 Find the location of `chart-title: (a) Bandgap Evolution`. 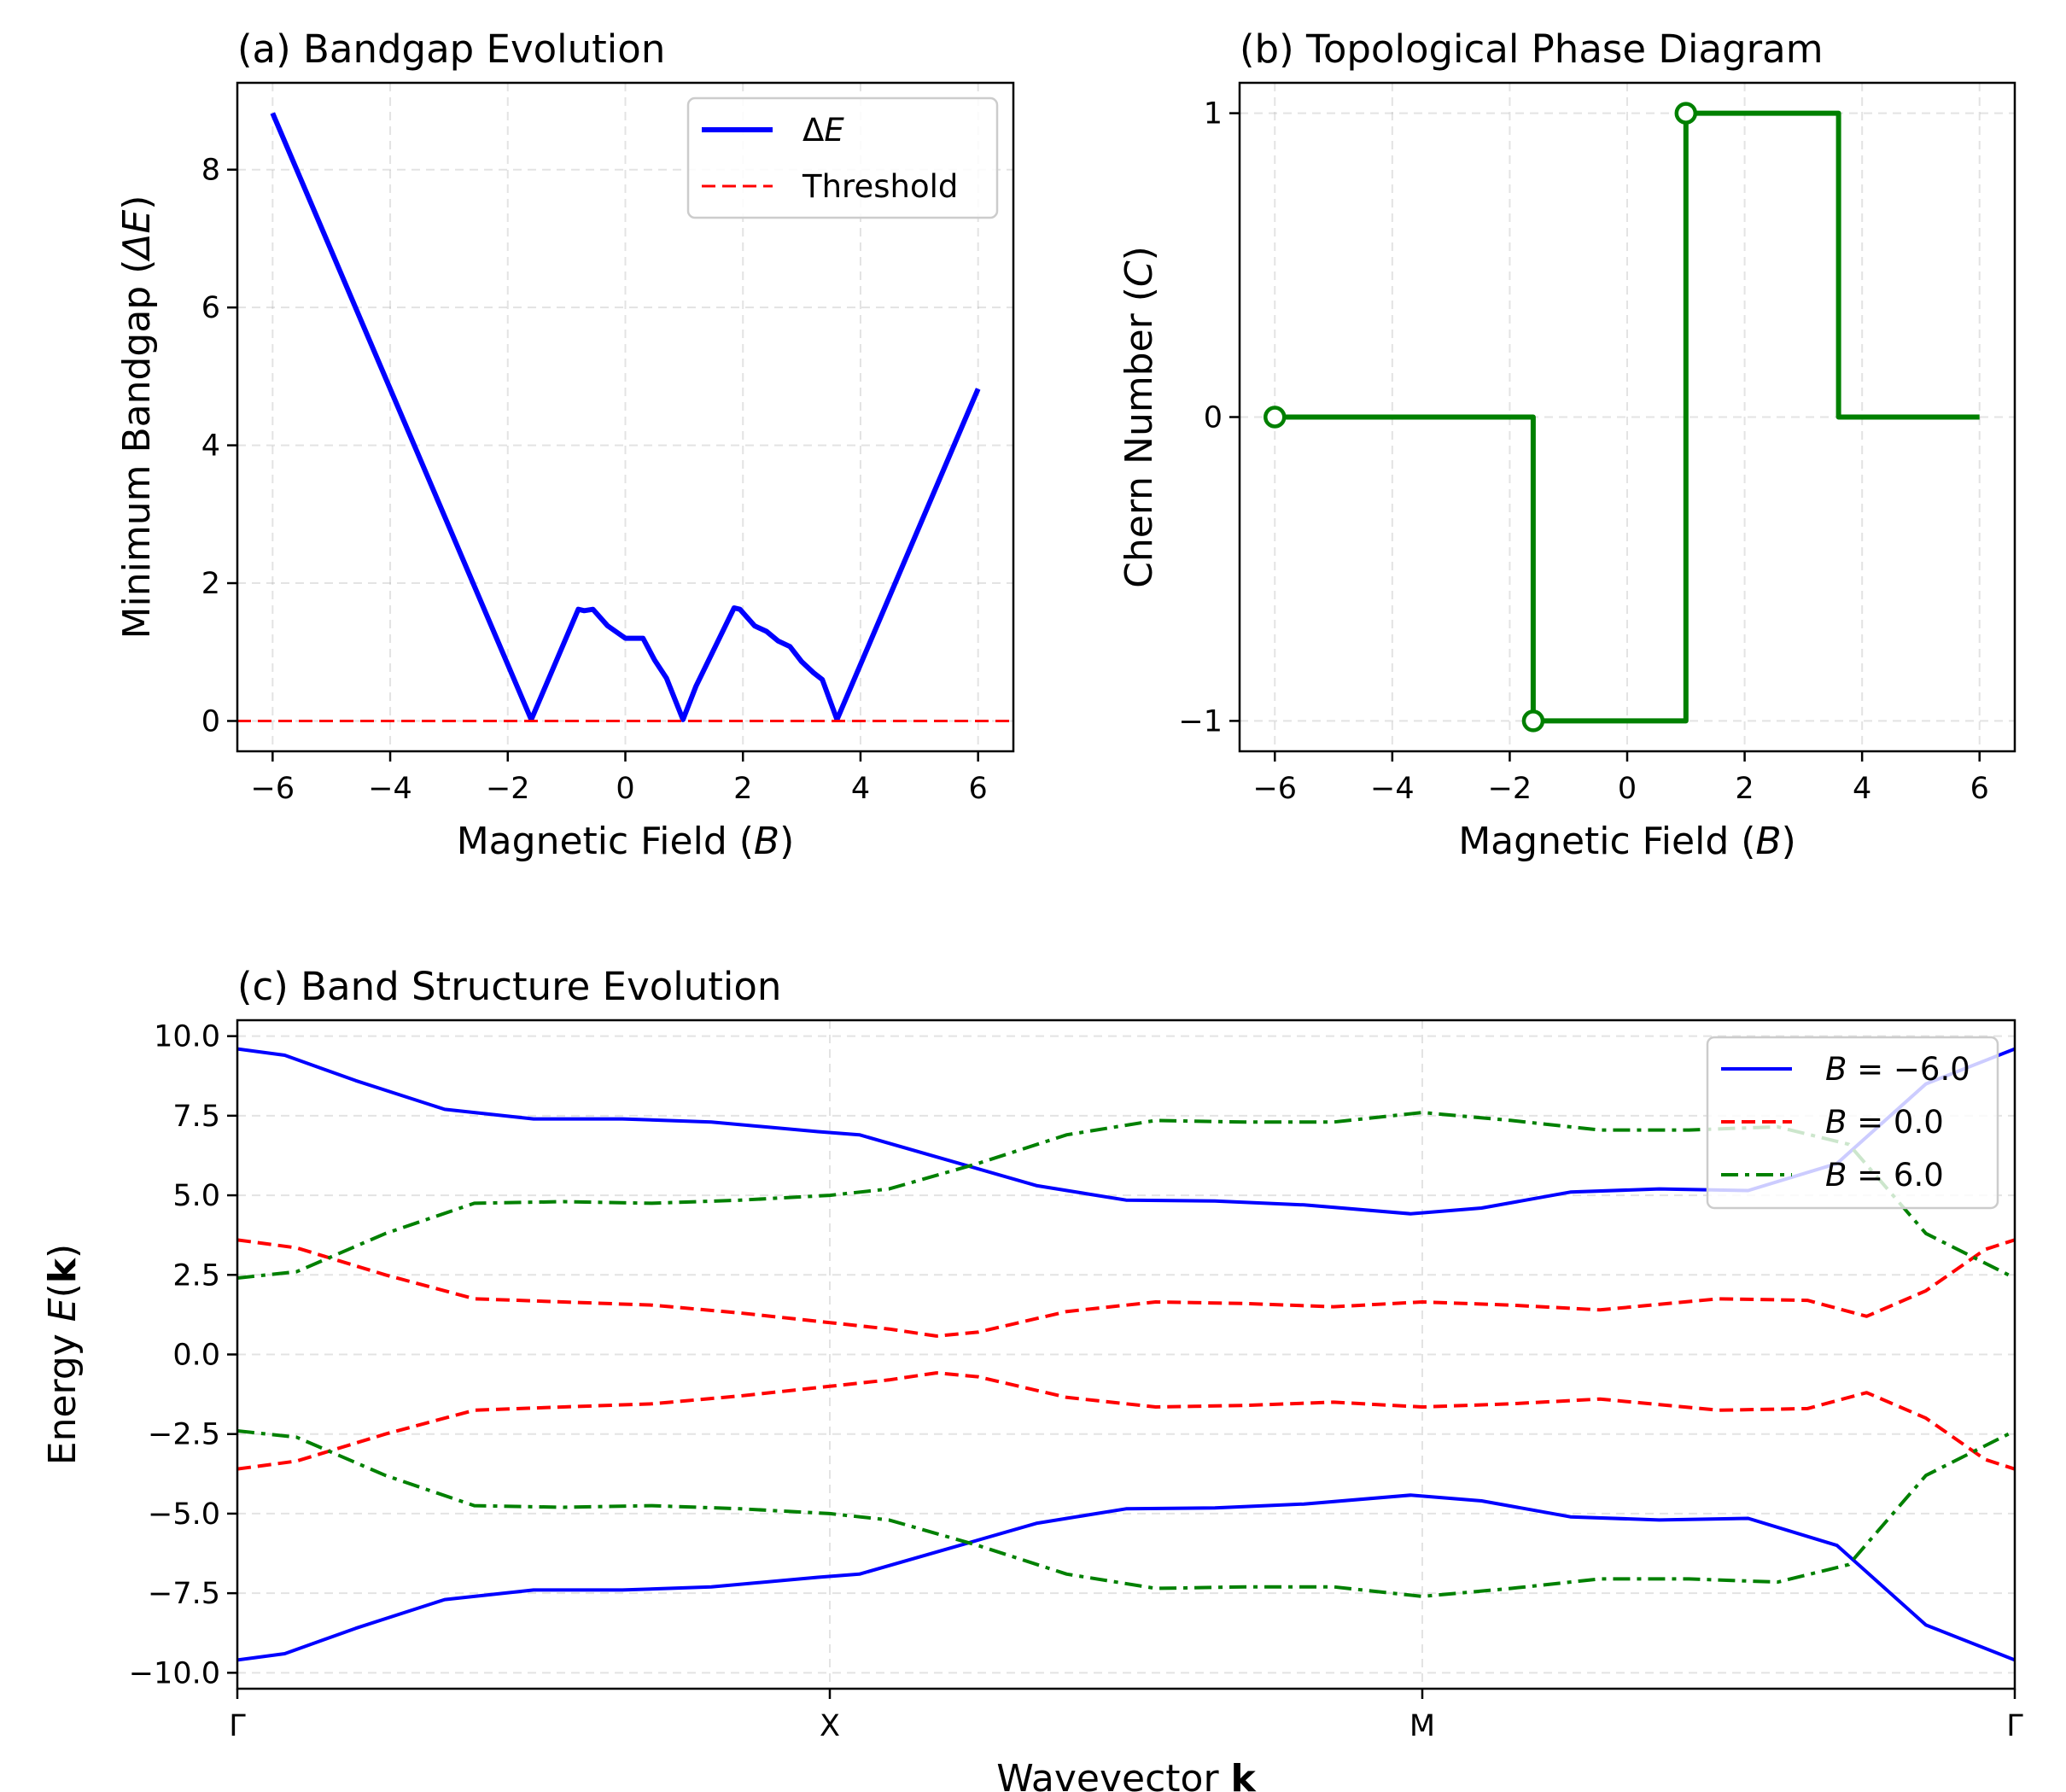

chart-title: (a) Bandgap Evolution is located at coordinates (451, 49).